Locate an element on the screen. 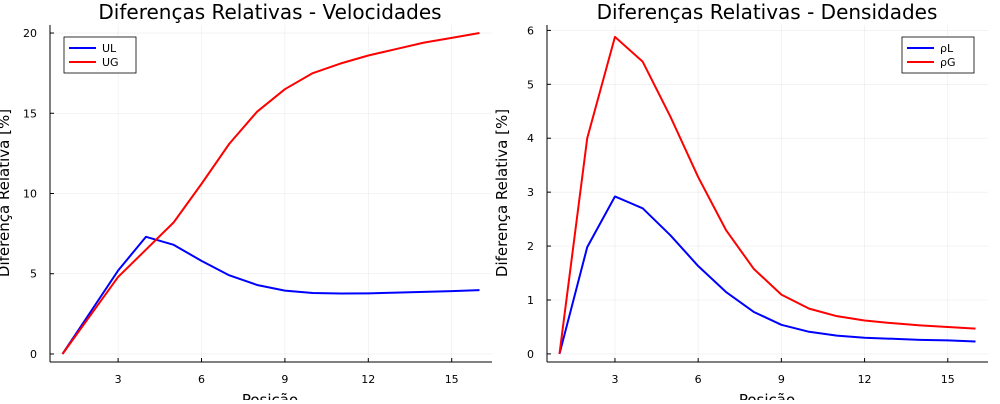  y-tick-label: 10 is located at coordinates (30, 194).